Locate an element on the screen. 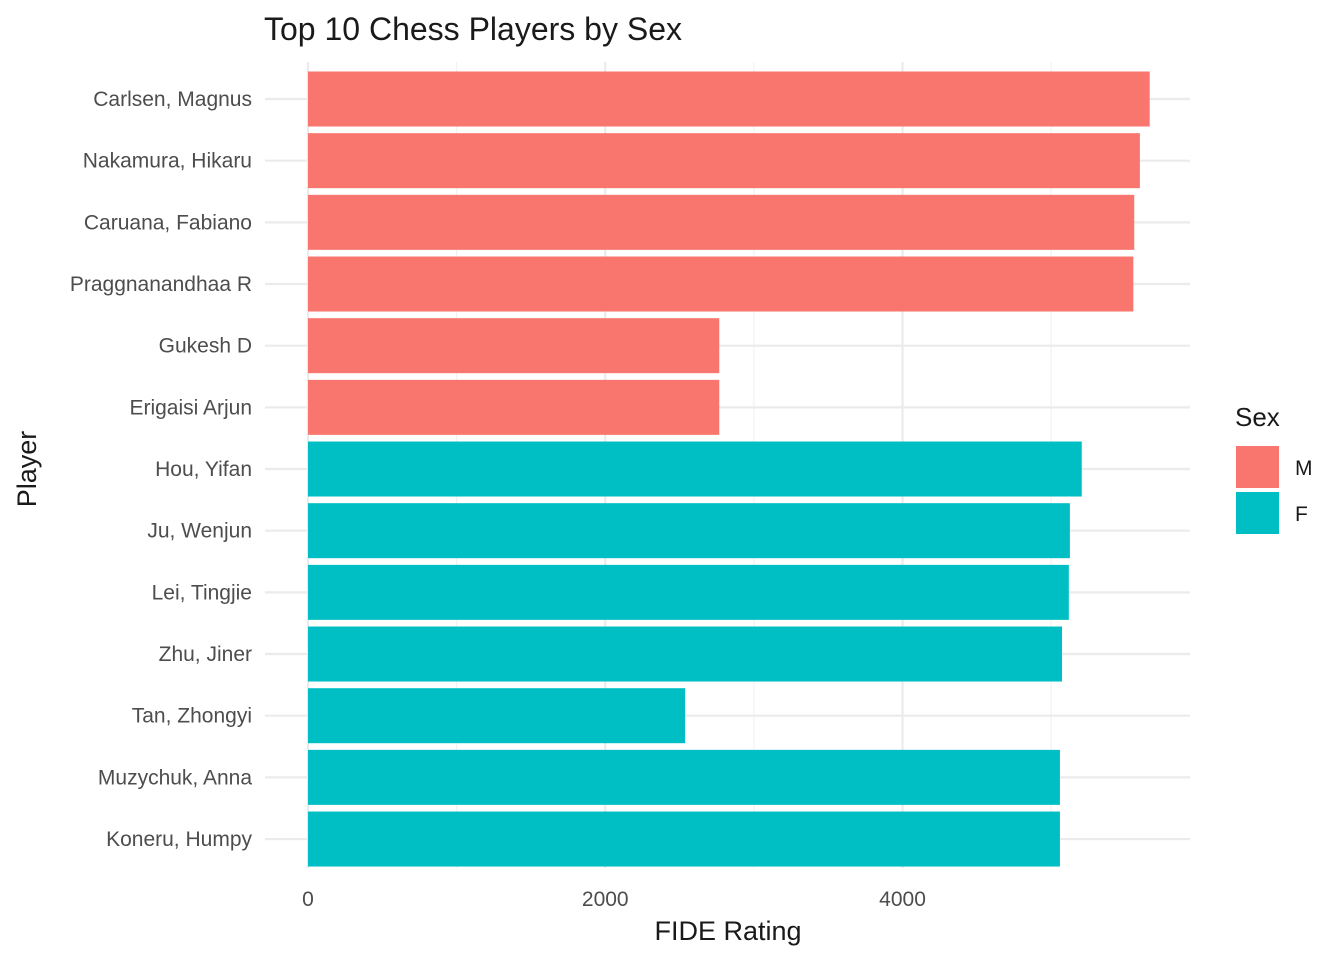 The width and height of the screenshot is (1344, 960). y-tick-label: Muzychuk, Anna is located at coordinates (175, 777).